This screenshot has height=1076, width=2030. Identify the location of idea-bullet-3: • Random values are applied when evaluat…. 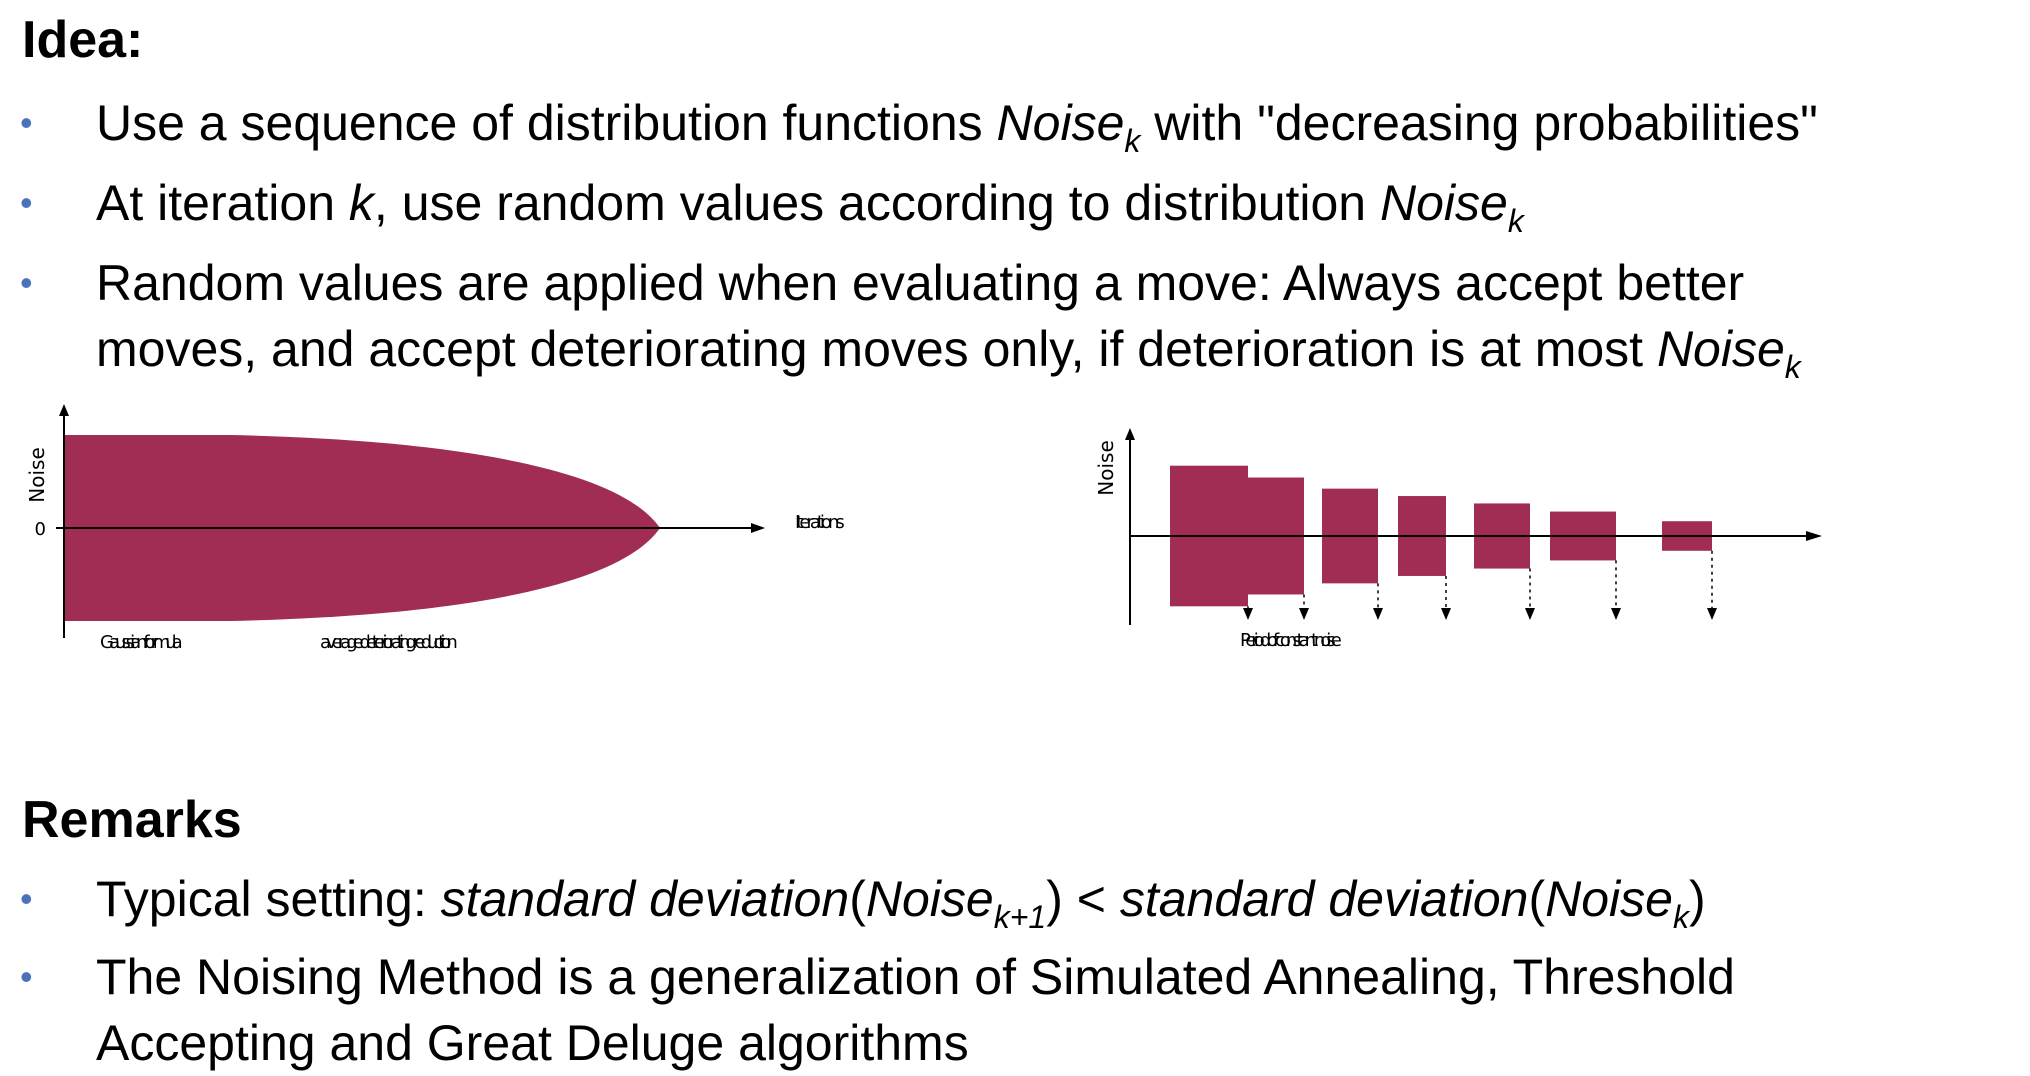
(909, 317).